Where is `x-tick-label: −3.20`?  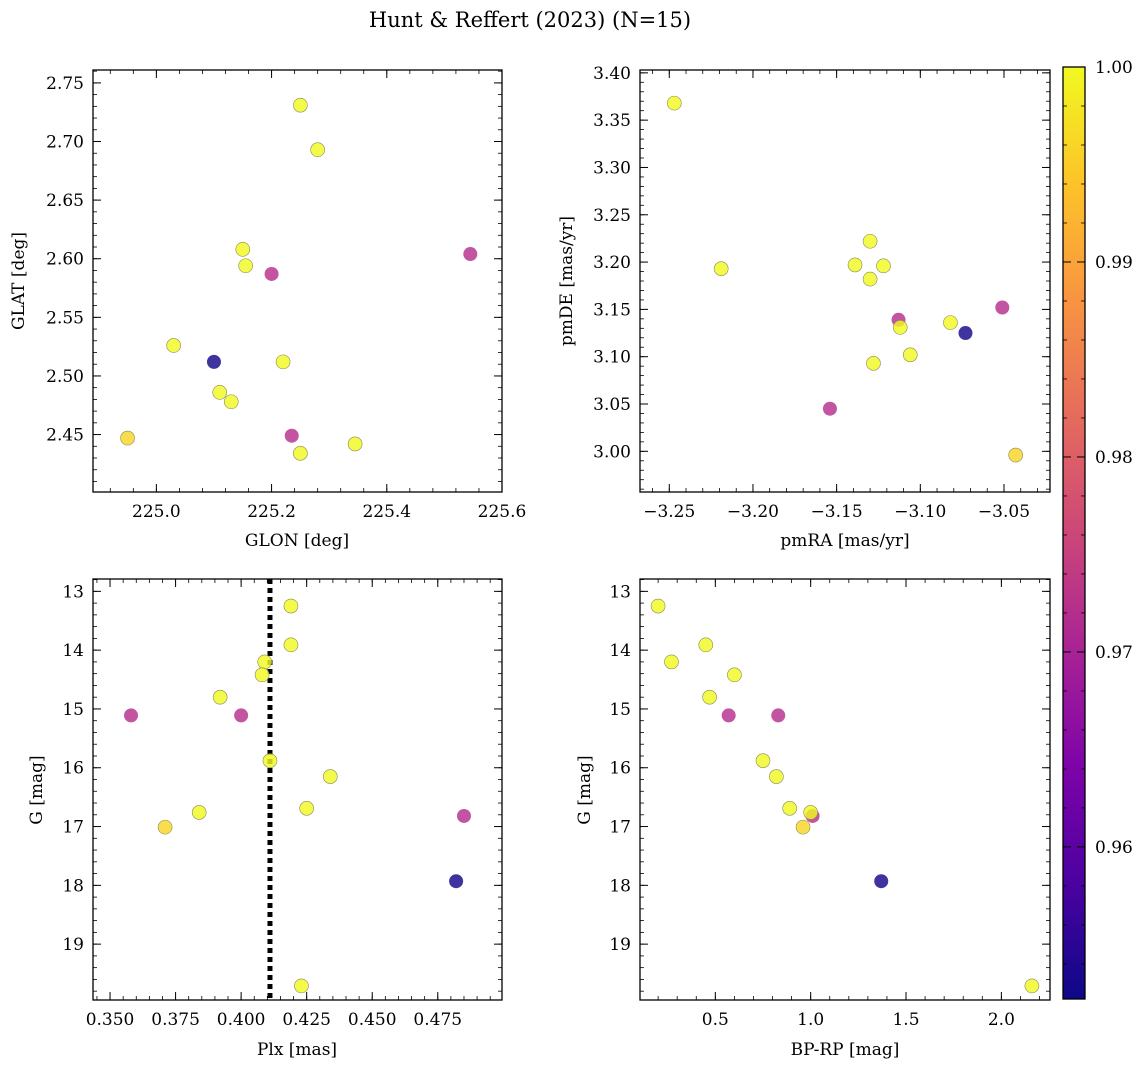 x-tick-label: −3.20 is located at coordinates (753, 512).